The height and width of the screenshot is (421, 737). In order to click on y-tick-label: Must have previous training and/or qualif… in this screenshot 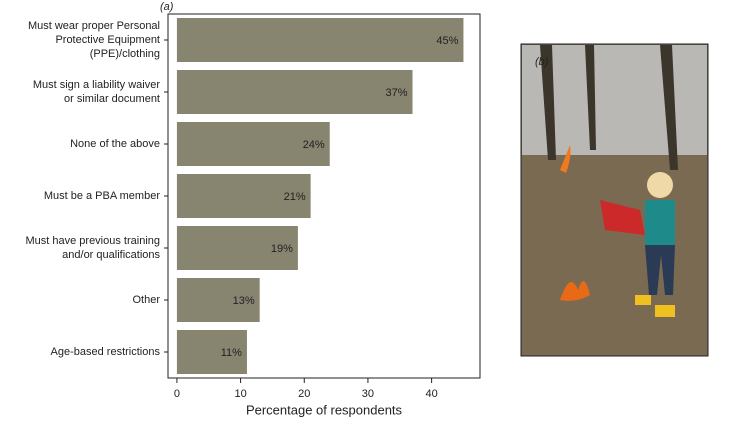, I will do `click(92, 248)`.